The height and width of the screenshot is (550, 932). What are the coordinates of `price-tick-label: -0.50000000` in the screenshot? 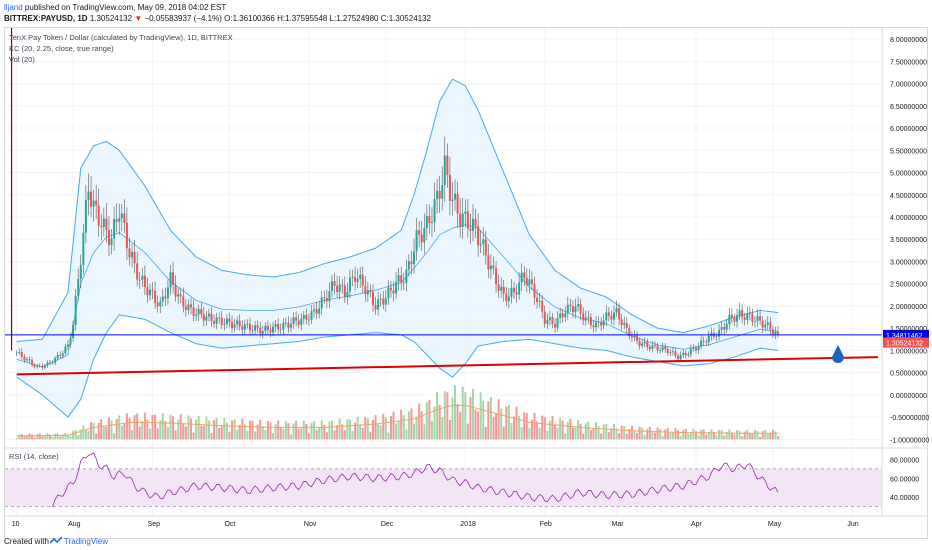 It's located at (909, 418).